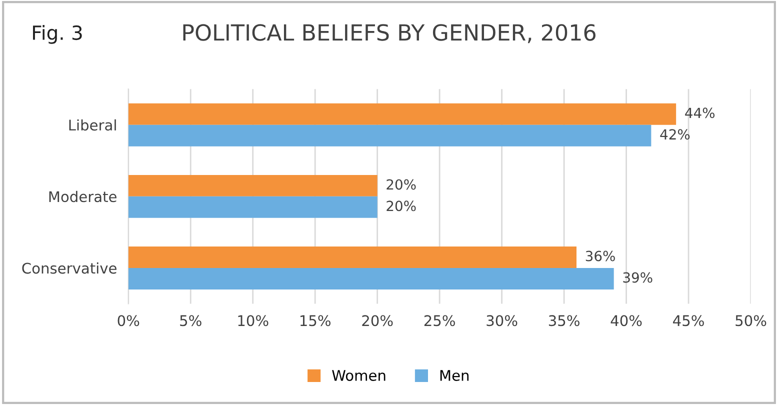 The width and height of the screenshot is (778, 405). What do you see at coordinates (129, 320) in the screenshot?
I see `x-tick-label: 0%` at bounding box center [129, 320].